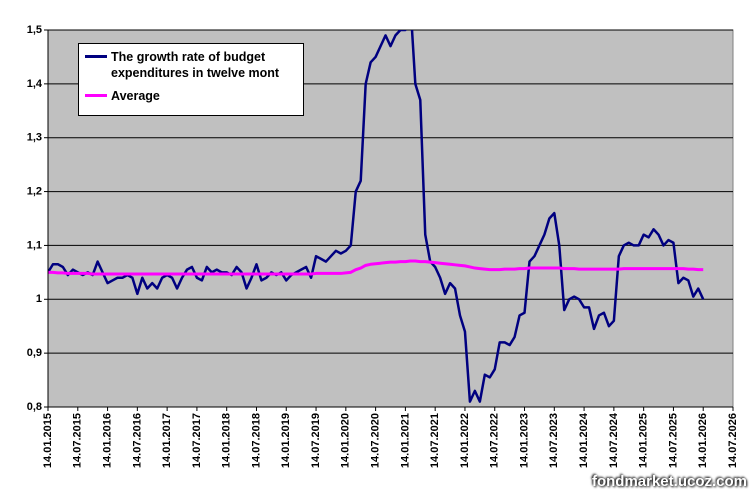 This screenshot has height=498, width=753. Describe the element at coordinates (733, 440) in the screenshot. I see `x-tick-label: 14.07.2026` at that location.